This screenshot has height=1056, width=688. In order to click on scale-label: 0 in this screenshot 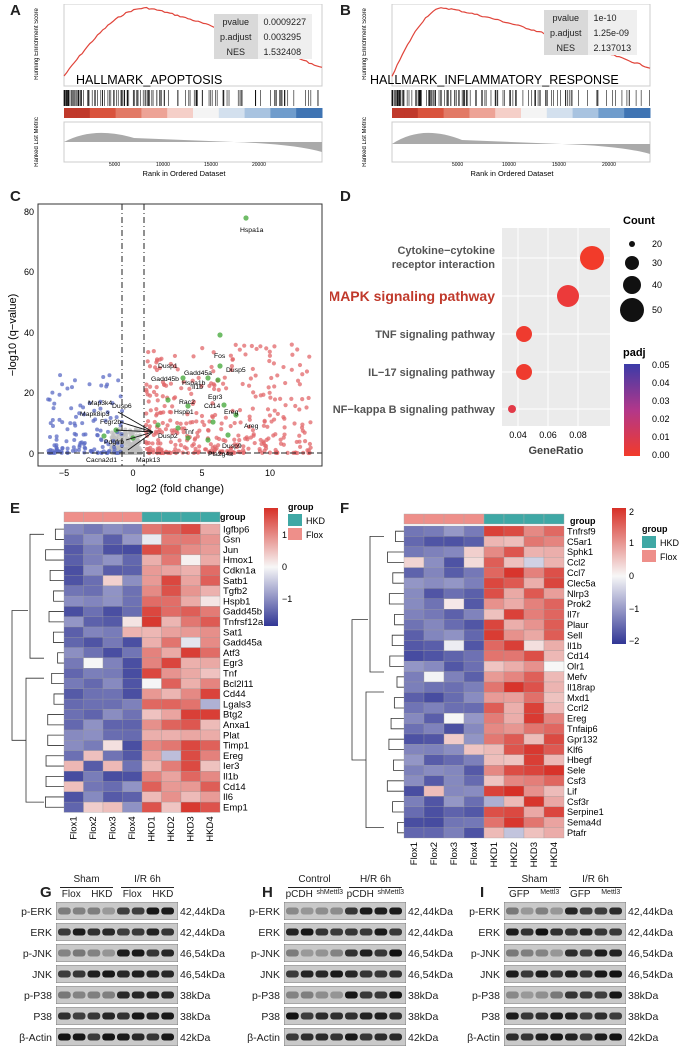, I will do `click(631, 576)`.